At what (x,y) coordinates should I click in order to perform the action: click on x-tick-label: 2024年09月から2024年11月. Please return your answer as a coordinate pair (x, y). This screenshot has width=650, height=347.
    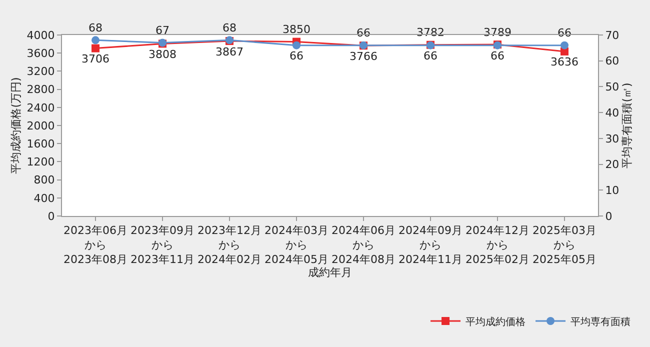
    Looking at the image, I should click on (430, 245).